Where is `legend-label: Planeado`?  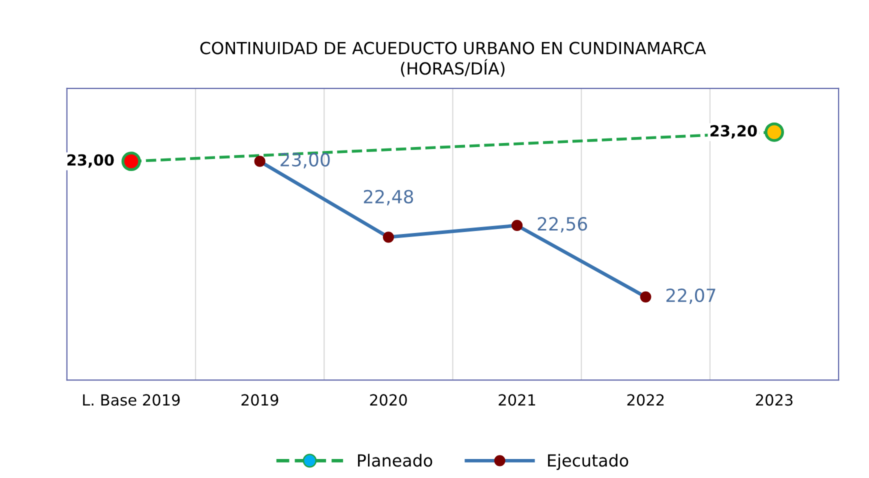 legend-label: Planeado is located at coordinates (395, 460).